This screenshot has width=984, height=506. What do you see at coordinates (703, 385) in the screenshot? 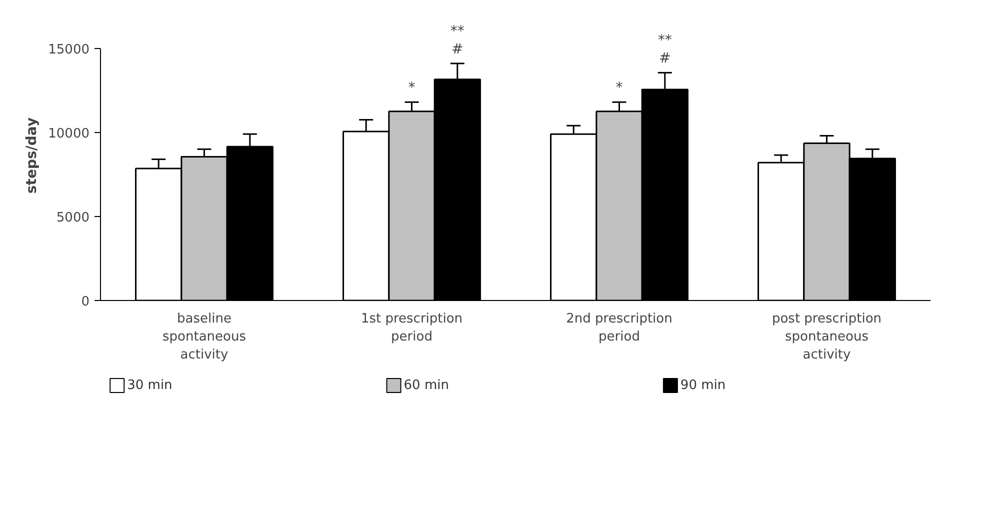
I see `legend-label: 90 min` at bounding box center [703, 385].